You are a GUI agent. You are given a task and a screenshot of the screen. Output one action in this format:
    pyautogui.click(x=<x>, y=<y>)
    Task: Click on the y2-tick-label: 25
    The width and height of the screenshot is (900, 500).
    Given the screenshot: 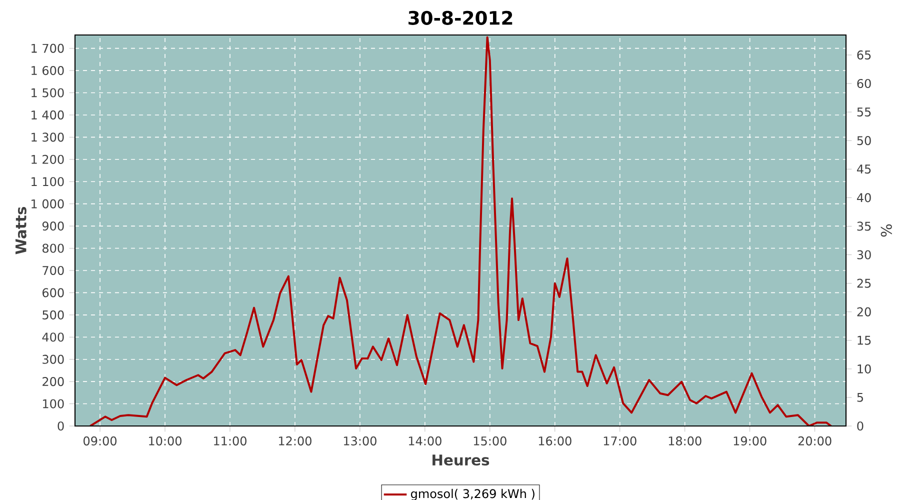 What is the action you would take?
    pyautogui.click(x=864, y=283)
    